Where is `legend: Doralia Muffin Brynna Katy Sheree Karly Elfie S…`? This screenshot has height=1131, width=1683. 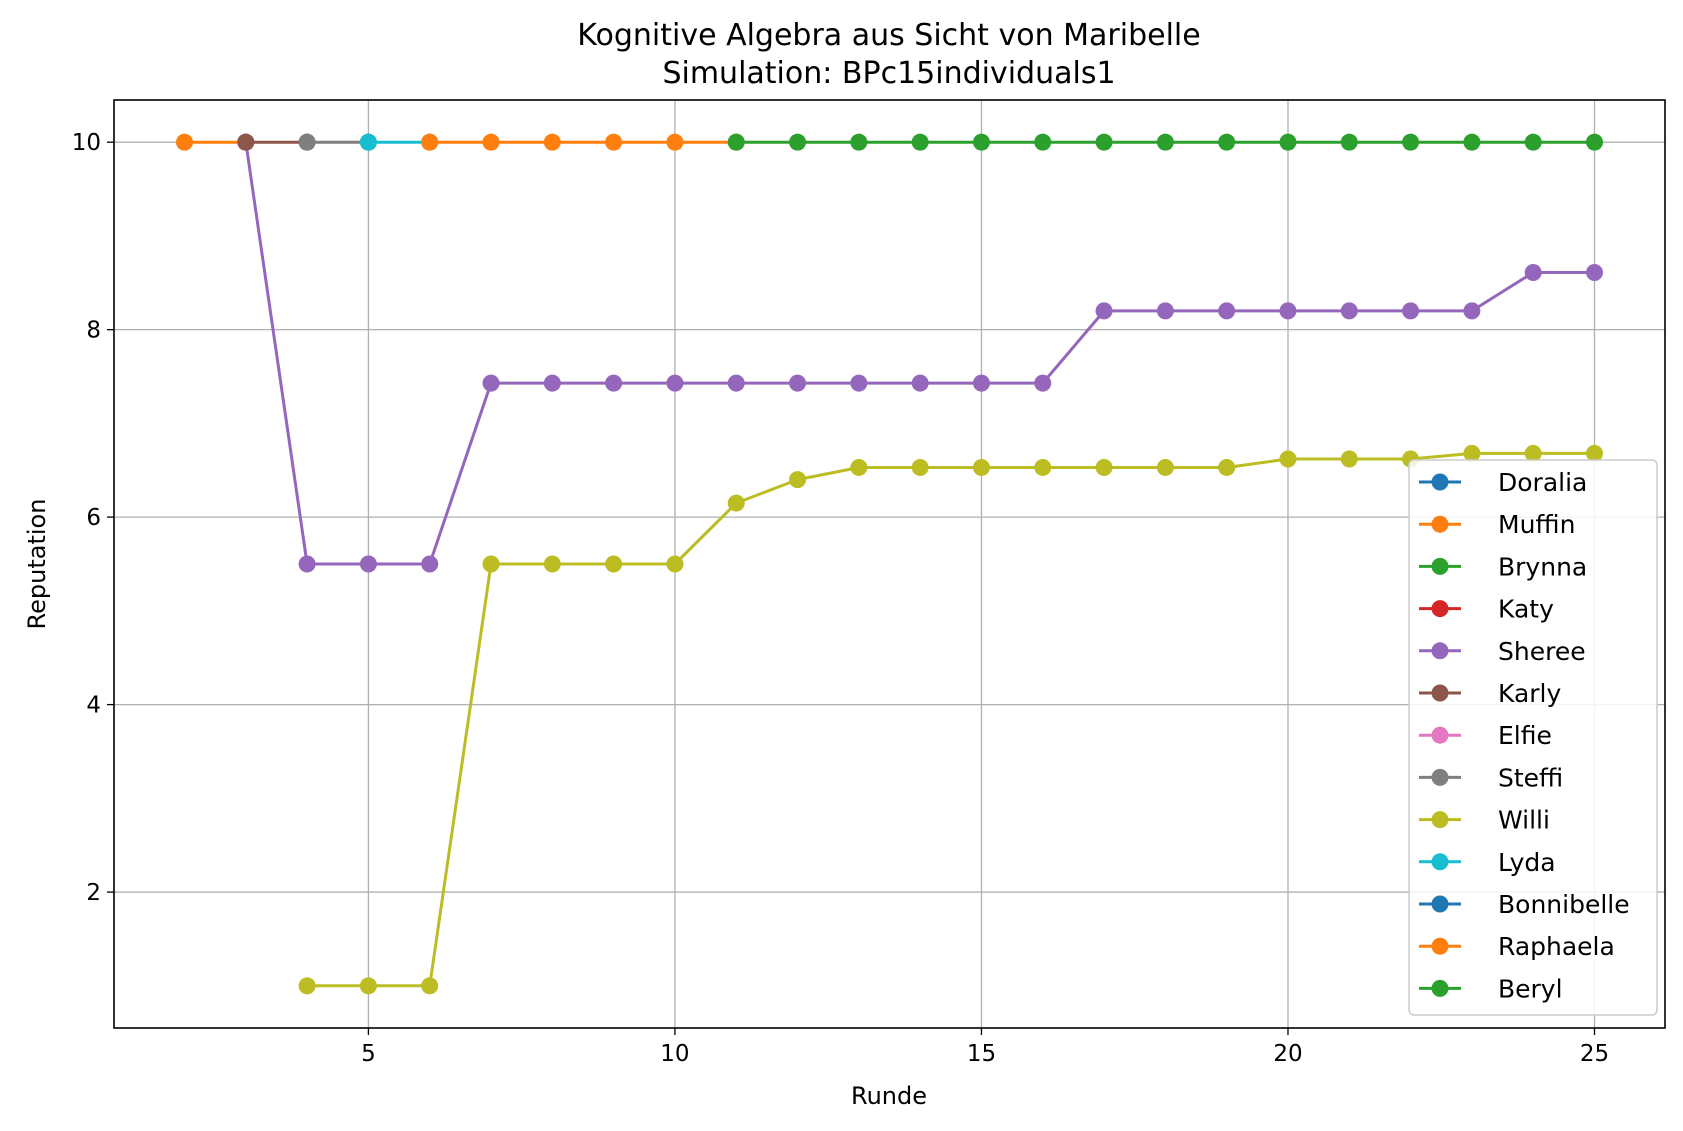 legend: Doralia Muffin Brynna Katy Sheree Karly Elfie S… is located at coordinates (1533, 737).